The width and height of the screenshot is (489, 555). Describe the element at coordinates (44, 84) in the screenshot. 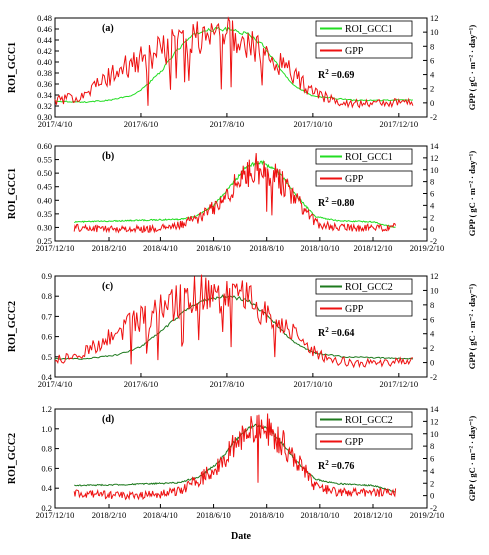

I see `y-tick-label: 0.36` at that location.